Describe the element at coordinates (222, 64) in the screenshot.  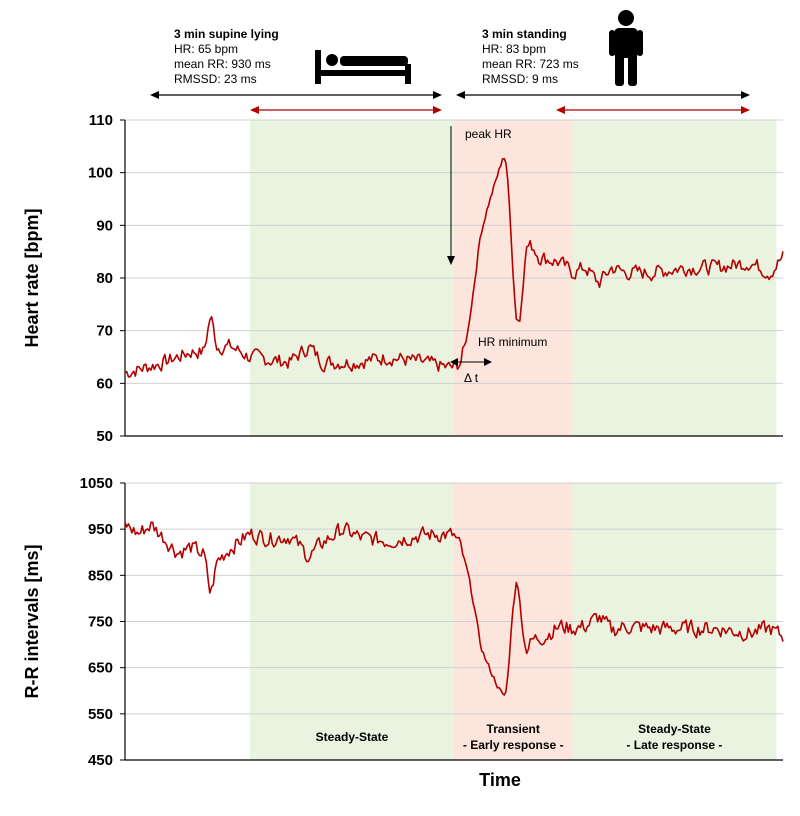
I see `supine-stat-rr: mean RR: 930 ms` at that location.